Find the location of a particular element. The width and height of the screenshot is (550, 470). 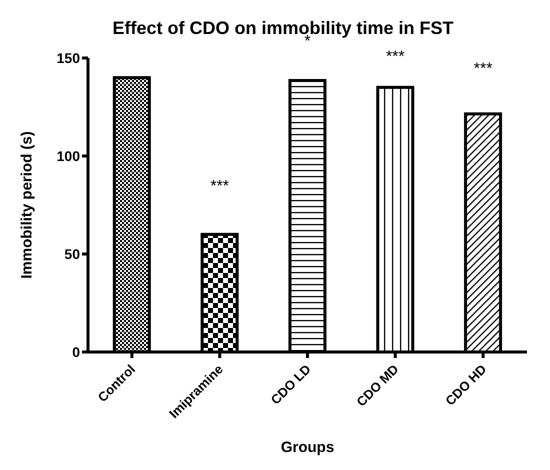

y-tick-label: 50 is located at coordinates (72, 254).